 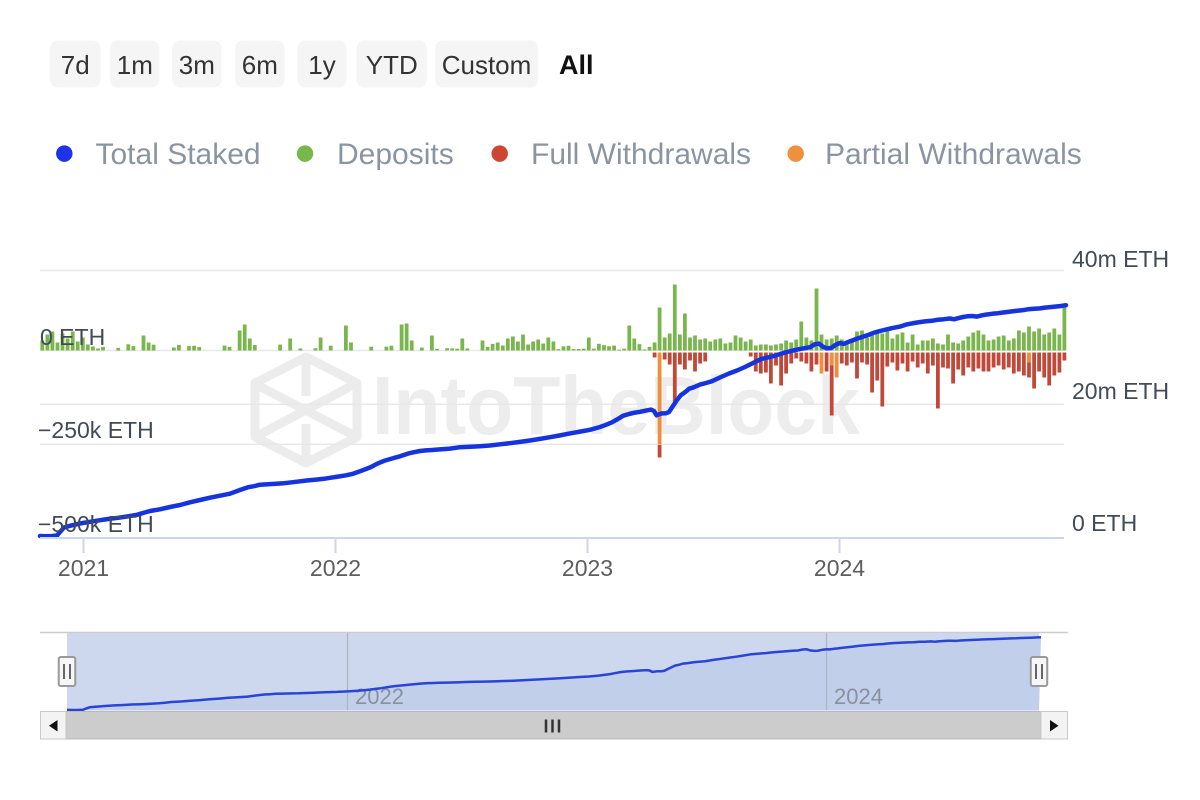 What do you see at coordinates (953, 154) in the screenshot?
I see `svg-text: Partial Withdrawals` at bounding box center [953, 154].